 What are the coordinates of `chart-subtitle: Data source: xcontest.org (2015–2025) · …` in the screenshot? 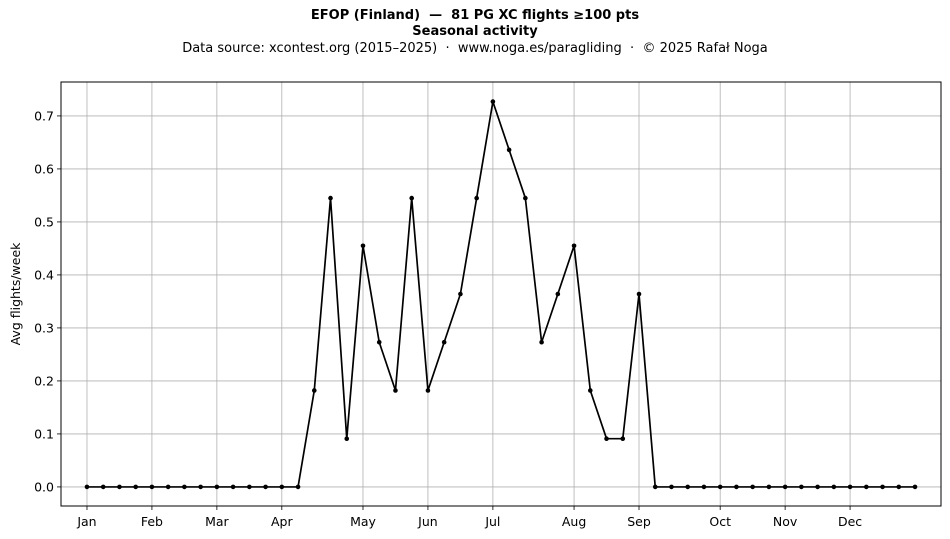 It's located at (475, 48).